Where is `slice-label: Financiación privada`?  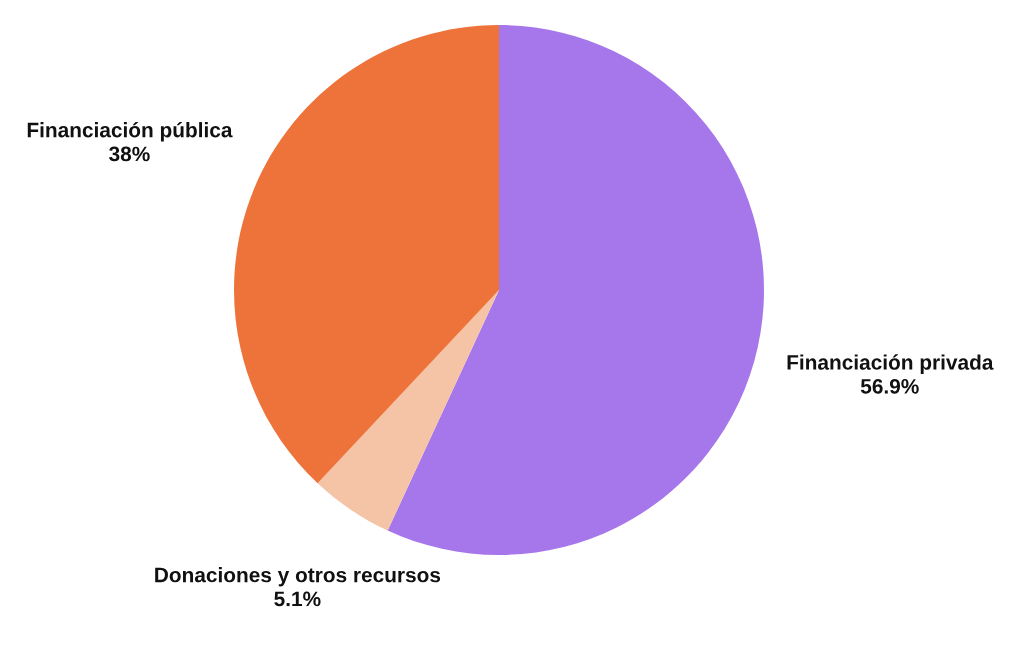 slice-label: Financiación privada is located at coordinates (890, 364).